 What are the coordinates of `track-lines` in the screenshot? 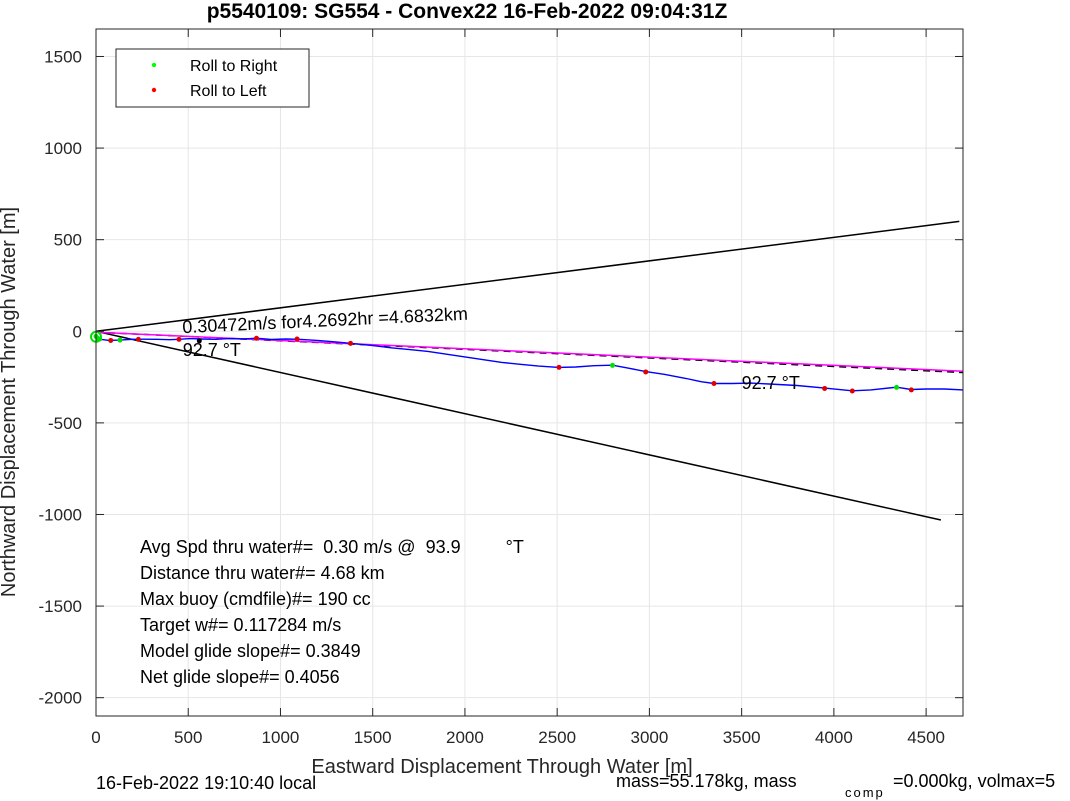 It's located at (529, 363).